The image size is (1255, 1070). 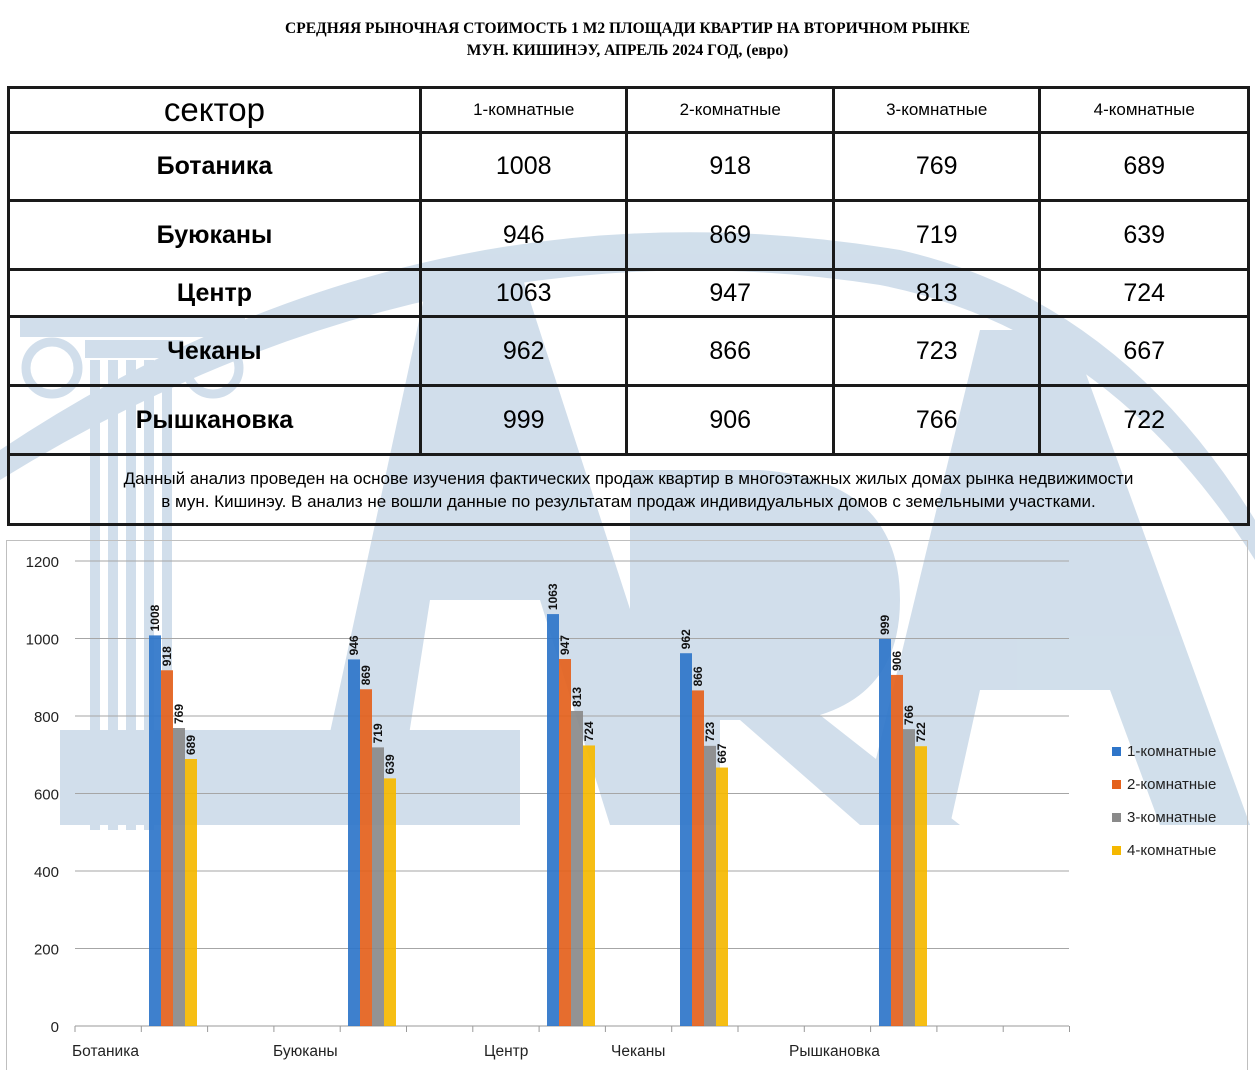 I want to click on row-value: 769, so click(x=936, y=166).